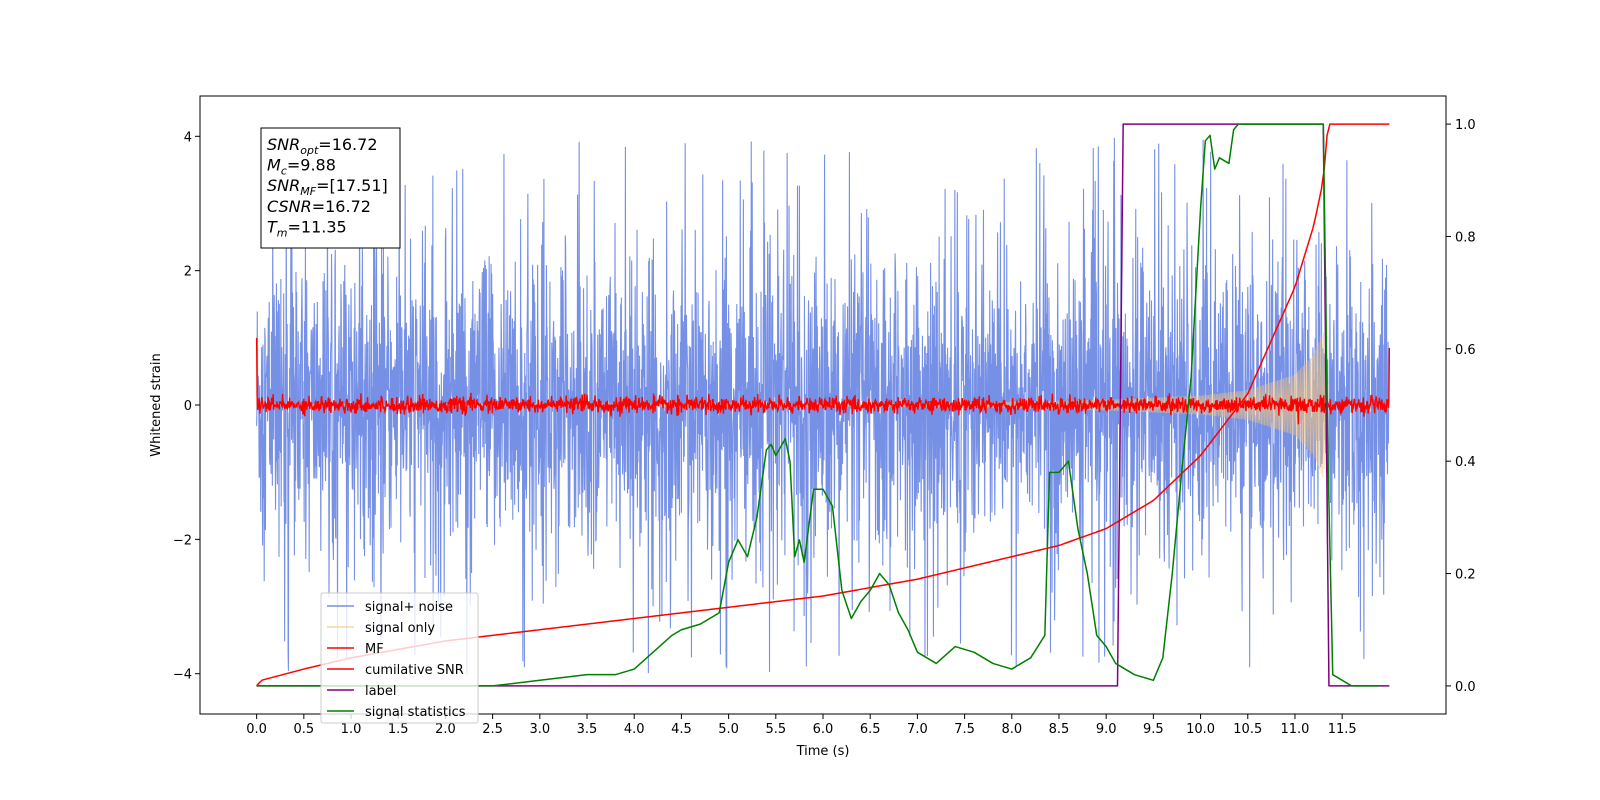 The width and height of the screenshot is (1600, 800). What do you see at coordinates (823, 729) in the screenshot?
I see `x-tick-label: 6.0` at bounding box center [823, 729].